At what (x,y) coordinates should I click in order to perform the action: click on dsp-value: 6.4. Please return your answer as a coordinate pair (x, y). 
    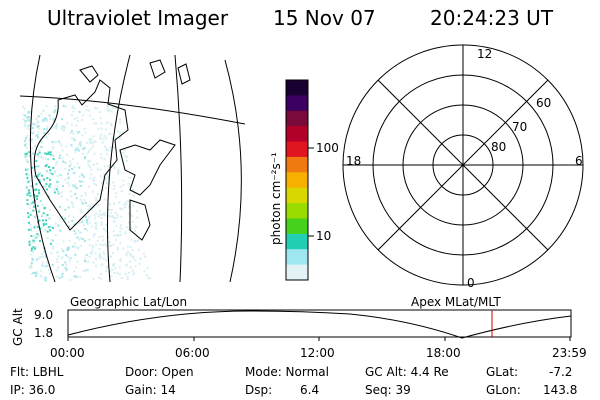
    Looking at the image, I should click on (310, 390).